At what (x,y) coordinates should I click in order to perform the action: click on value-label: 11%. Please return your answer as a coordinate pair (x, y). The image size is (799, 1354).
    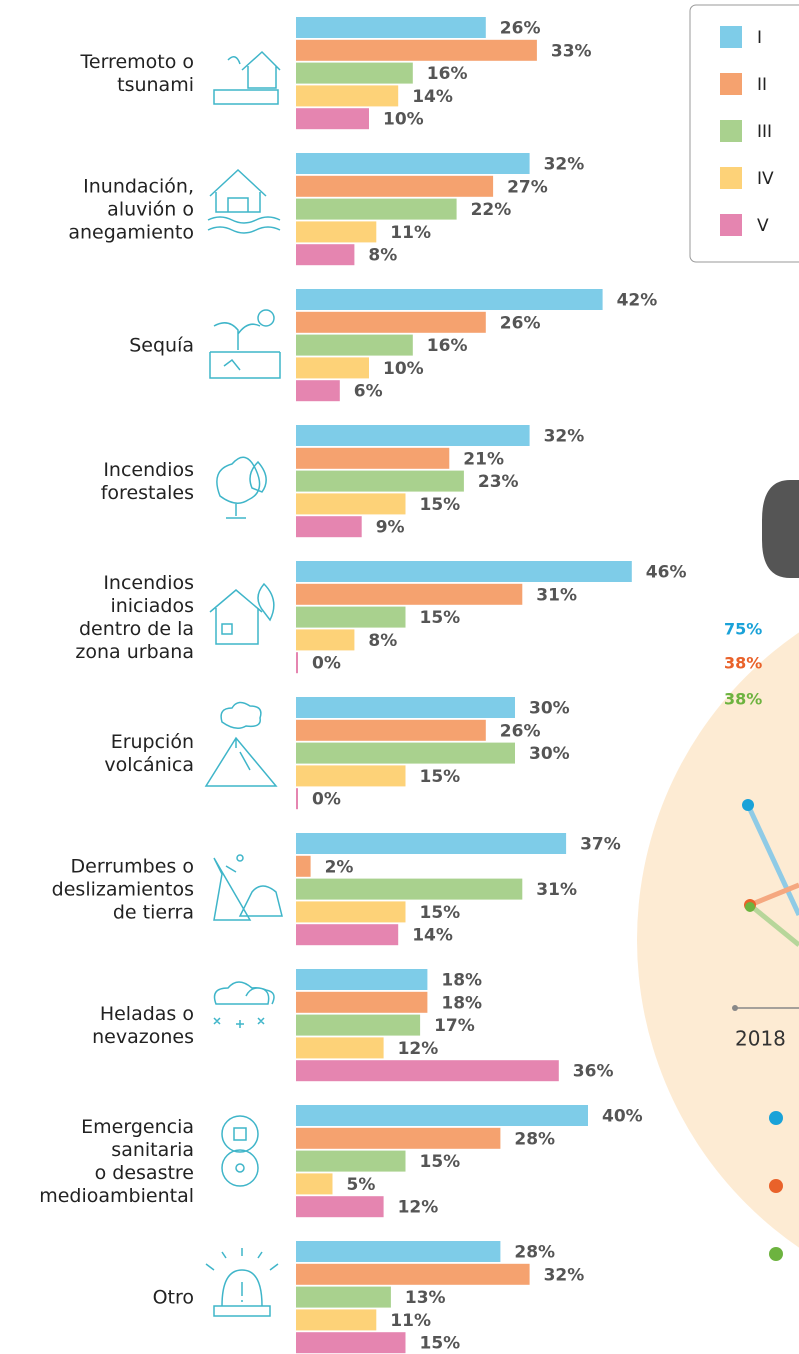
    Looking at the image, I should click on (410, 1321).